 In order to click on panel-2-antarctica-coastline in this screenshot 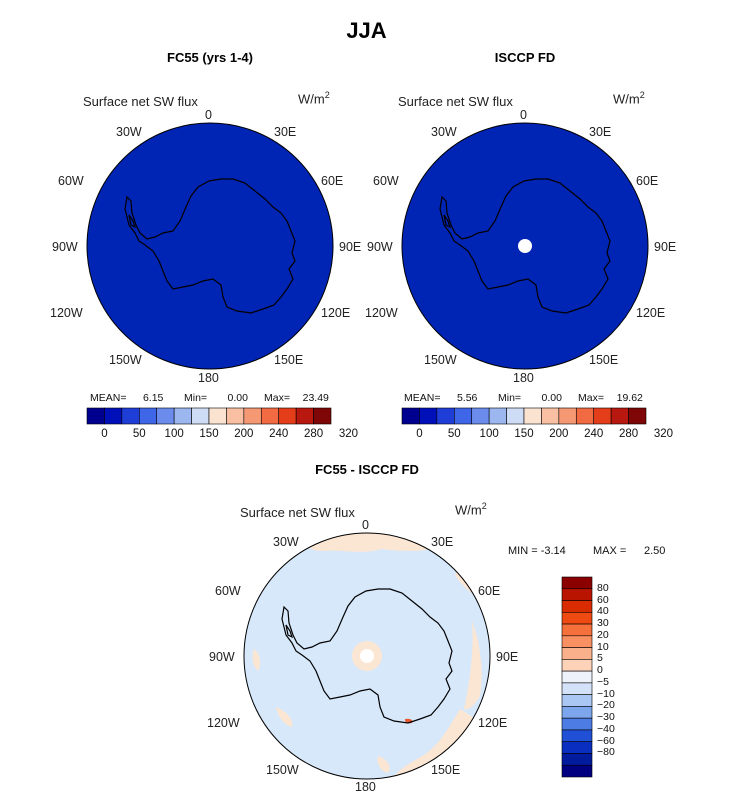, I will do `click(525, 246)`.